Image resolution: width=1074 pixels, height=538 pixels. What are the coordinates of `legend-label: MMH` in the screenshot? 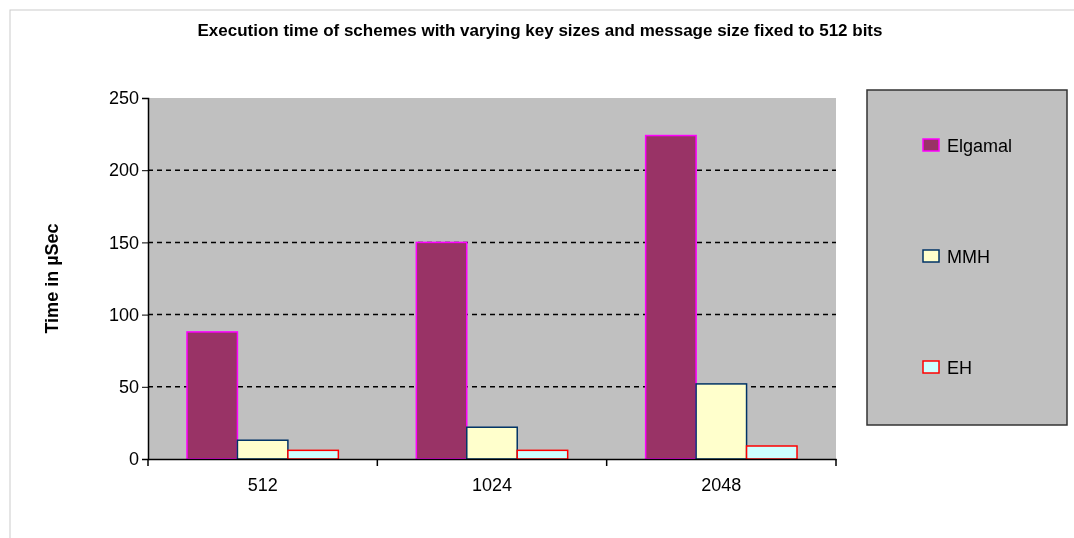 It's located at (968, 257).